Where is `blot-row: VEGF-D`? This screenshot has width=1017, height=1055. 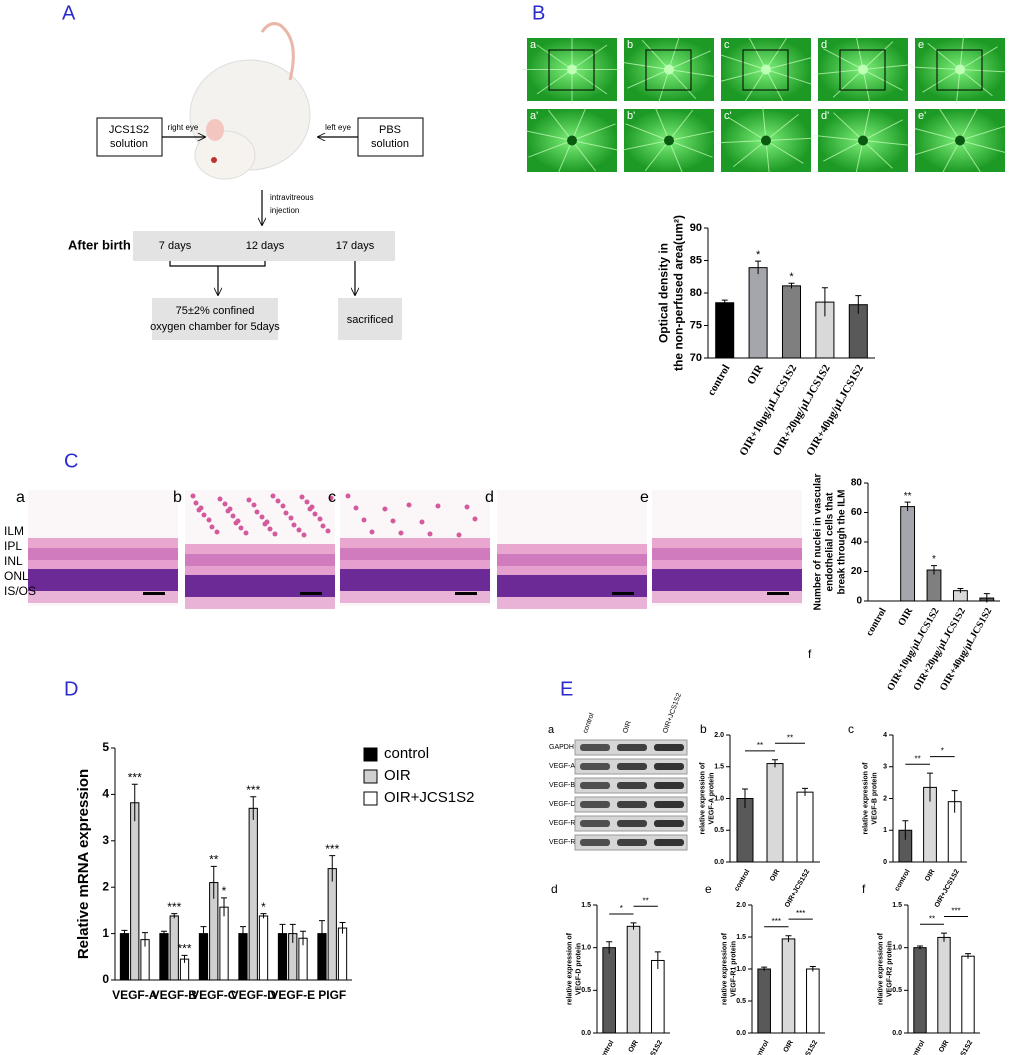
blot-row: VEGF-D is located at coordinates (562, 804).